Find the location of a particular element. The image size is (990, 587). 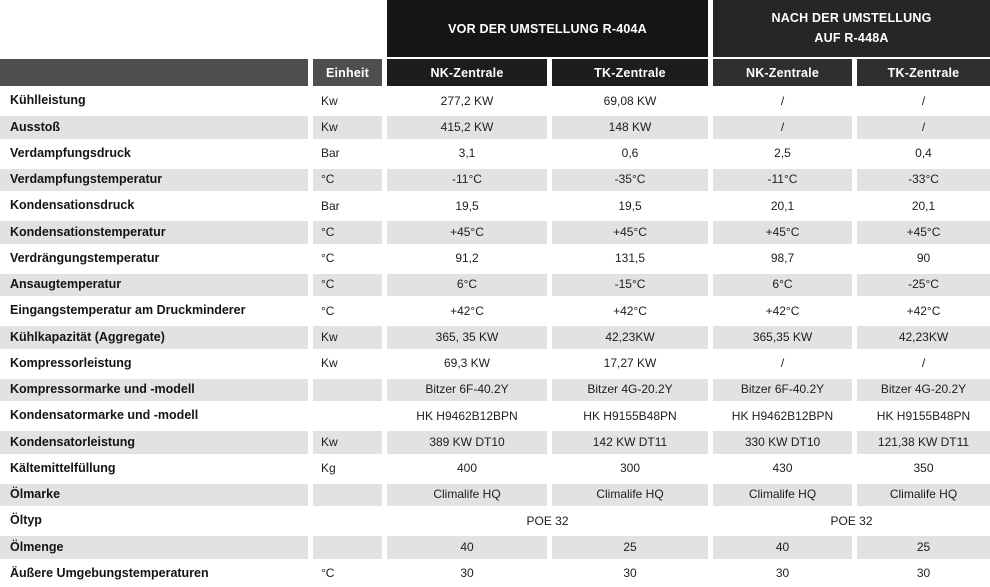

row-label: Kondensatormarke und -modell is located at coordinates (104, 415).